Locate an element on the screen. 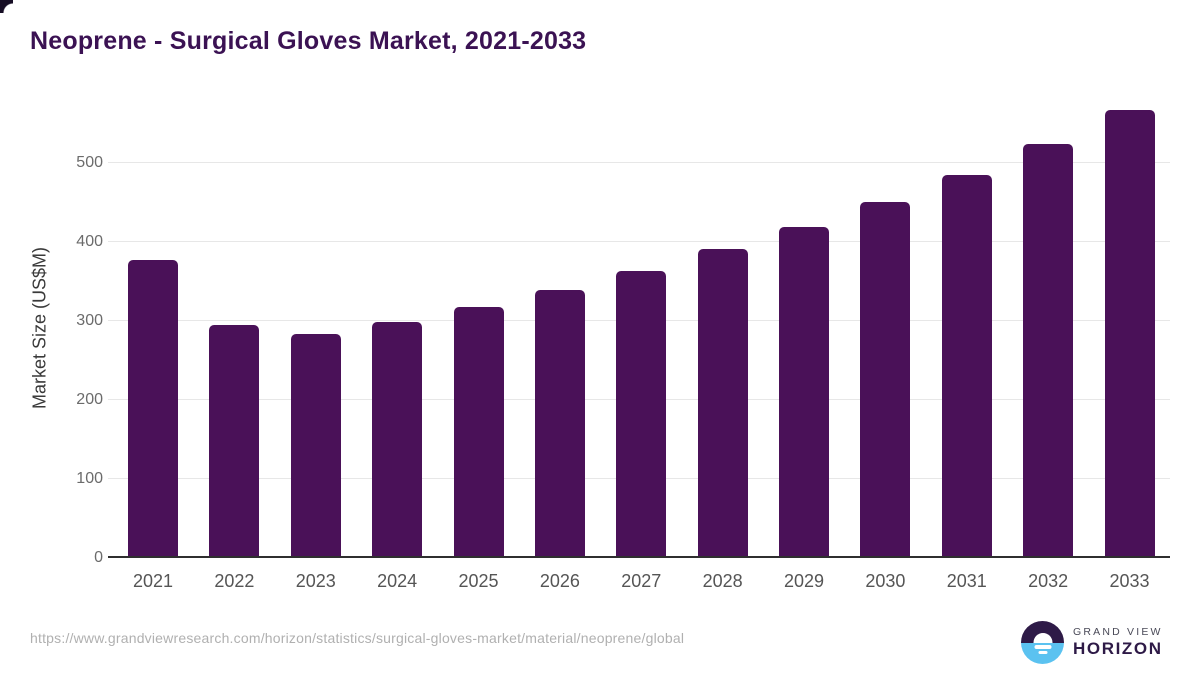 Image resolution: width=1200 pixels, height=675 pixels. bar-2028 is located at coordinates (722, 402).